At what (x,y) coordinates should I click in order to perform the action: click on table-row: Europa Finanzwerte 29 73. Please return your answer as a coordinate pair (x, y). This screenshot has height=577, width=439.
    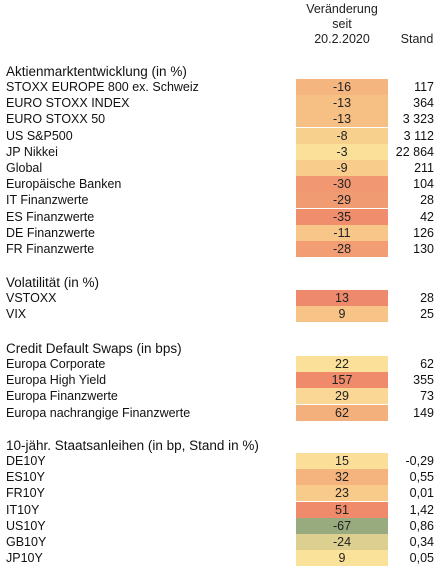
    Looking at the image, I should click on (219, 396).